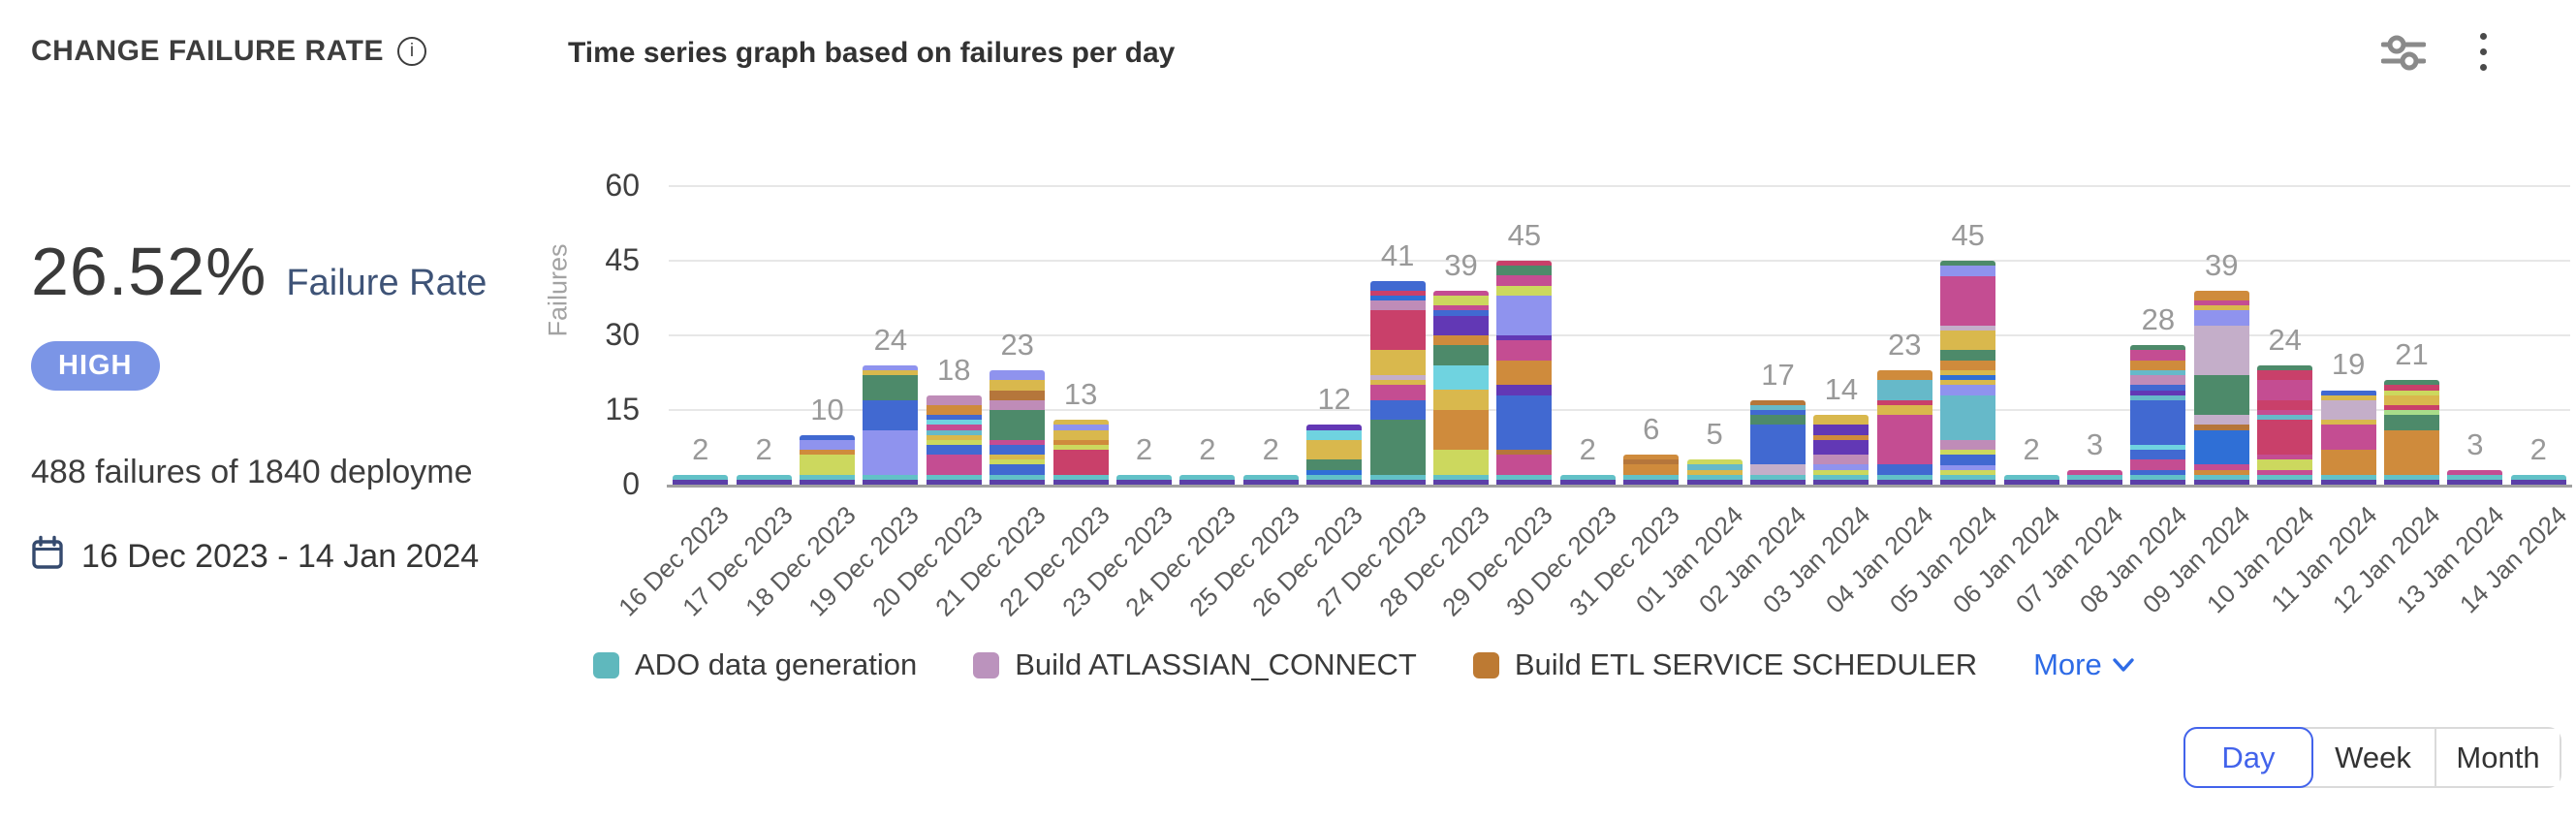  What do you see at coordinates (2158, 319) in the screenshot?
I see `bar-value-label: 28` at bounding box center [2158, 319].